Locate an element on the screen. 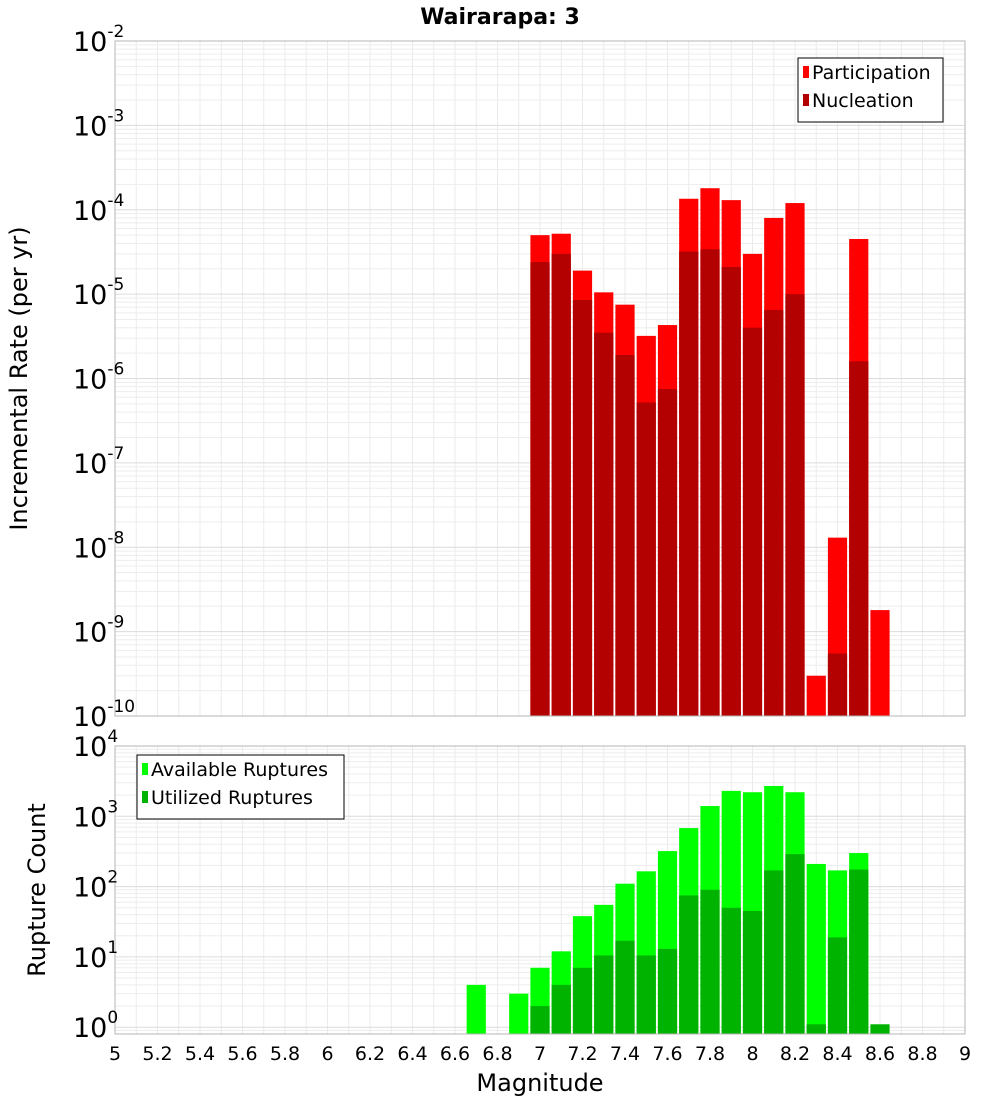  legend: Available Ruptures Utilized Ruptures is located at coordinates (240, 787).